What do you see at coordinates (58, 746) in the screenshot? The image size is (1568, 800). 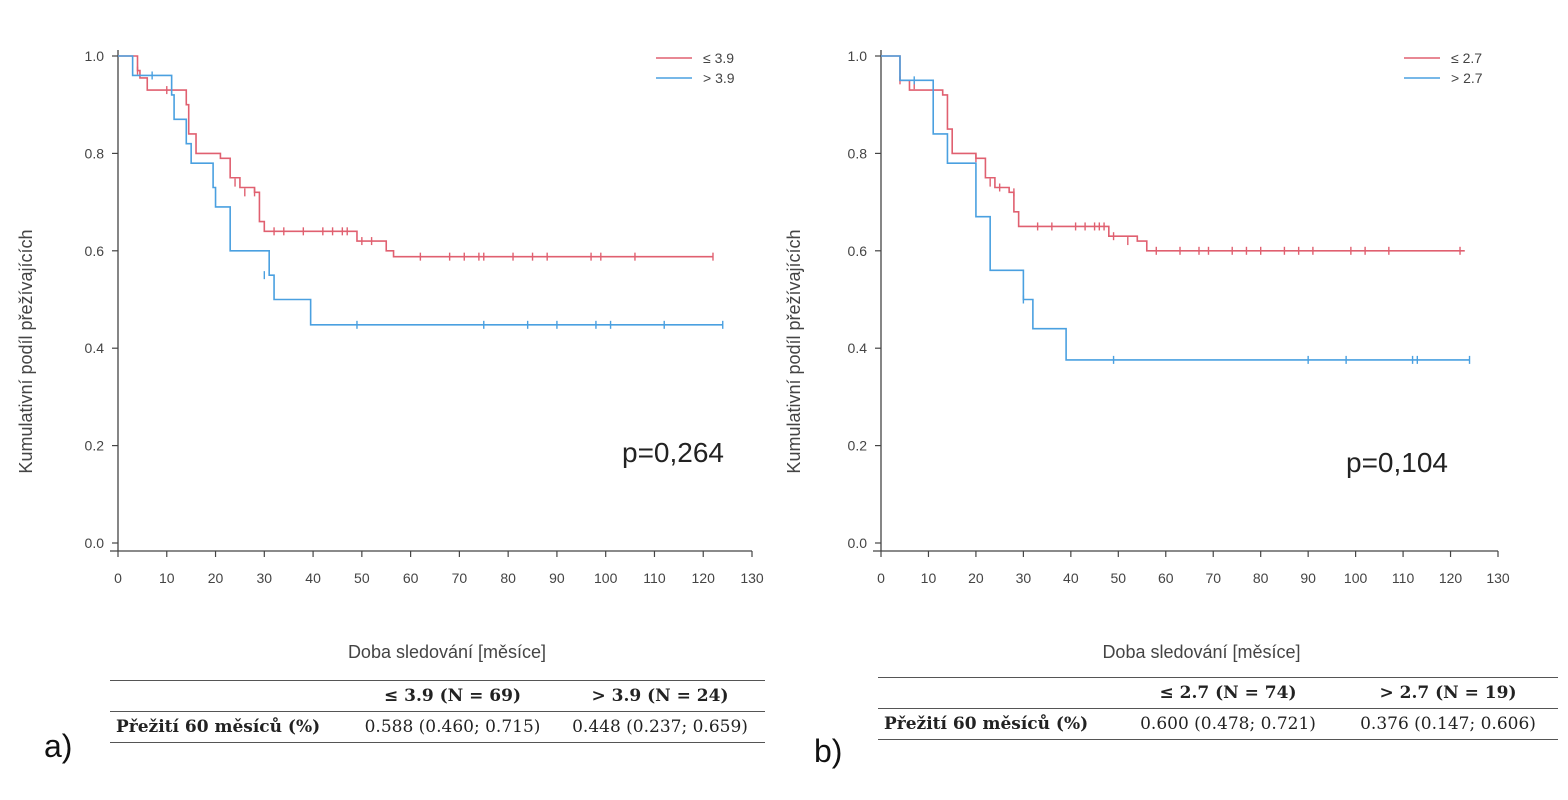 I see `panel-label-a: a)` at bounding box center [58, 746].